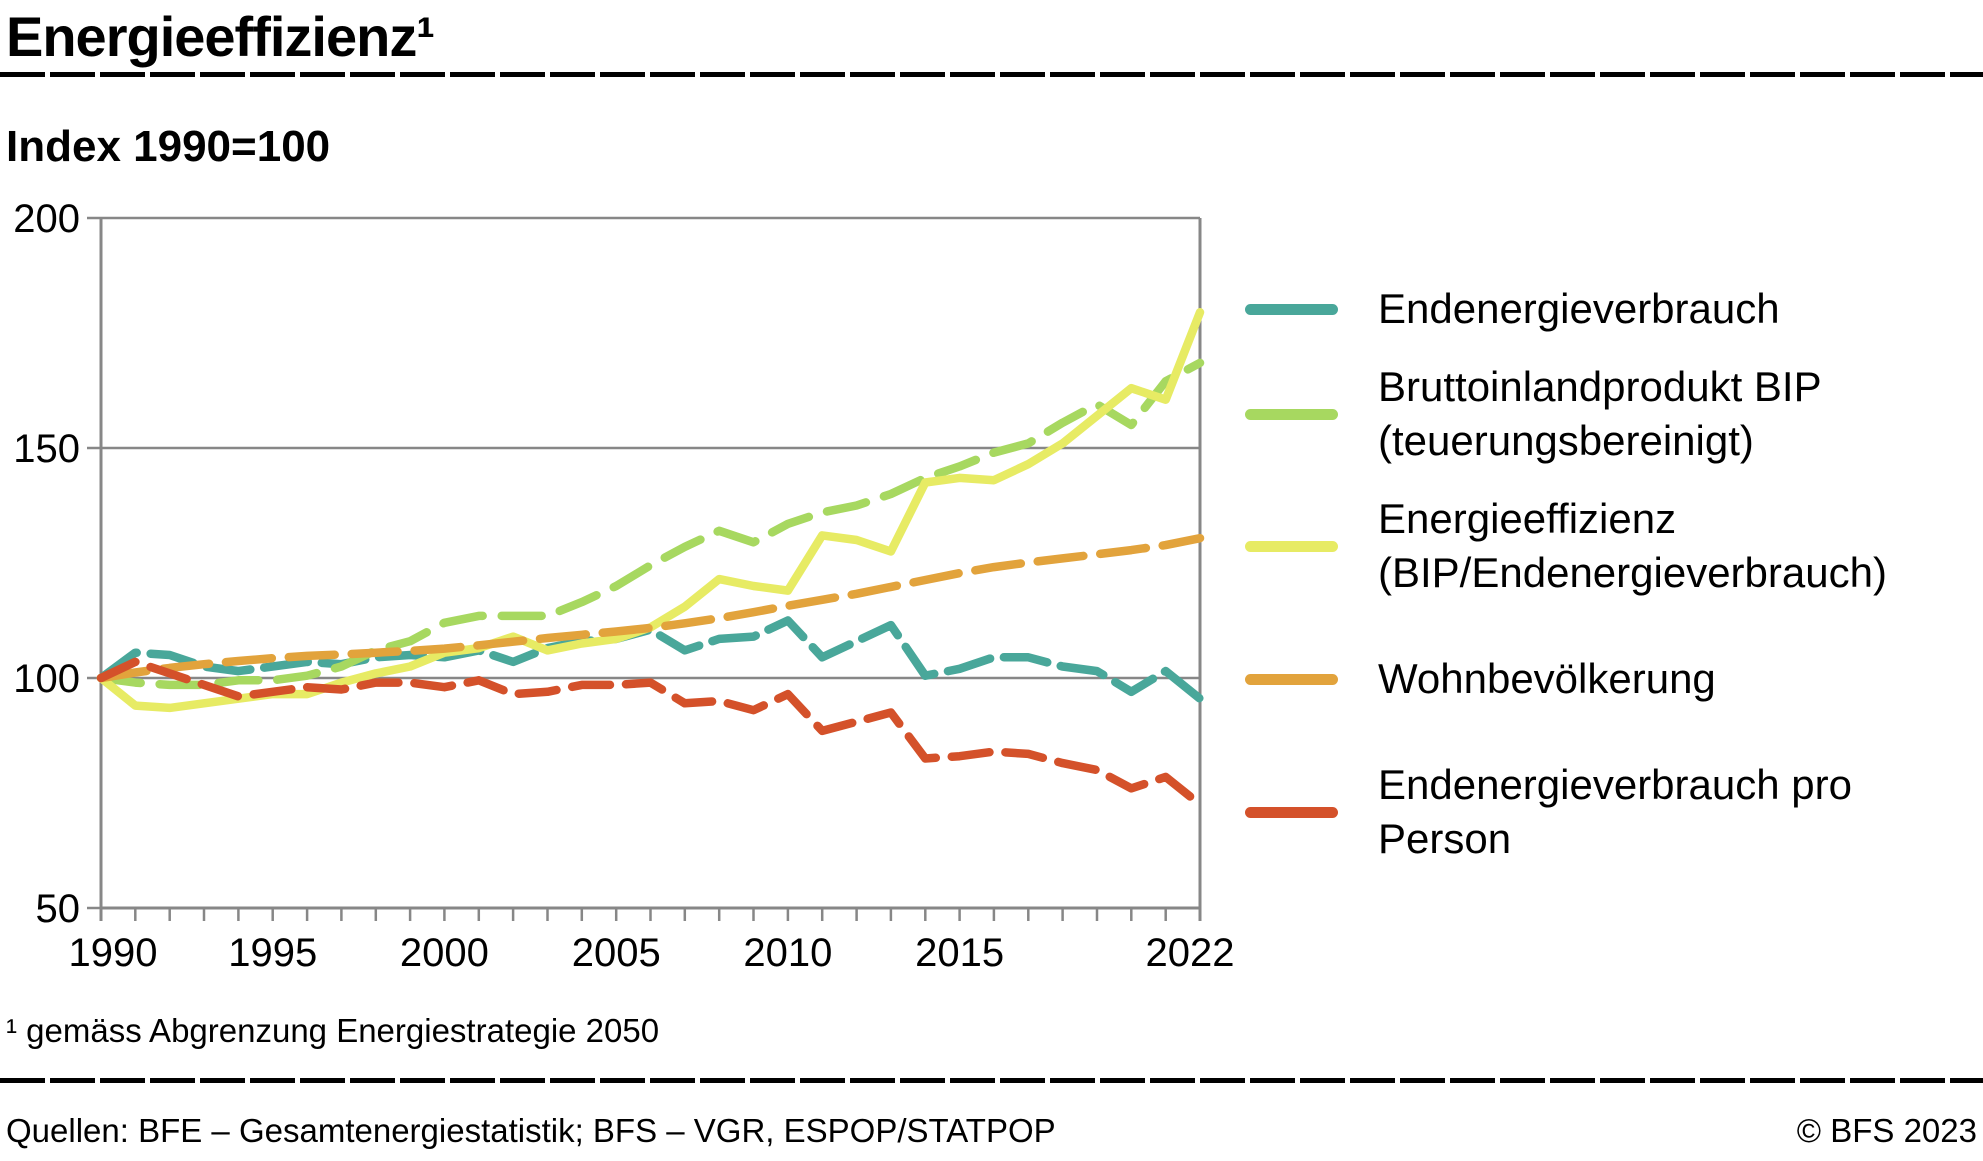  What do you see at coordinates (113, 953) in the screenshot?
I see `x-axis-label: 1990` at bounding box center [113, 953].